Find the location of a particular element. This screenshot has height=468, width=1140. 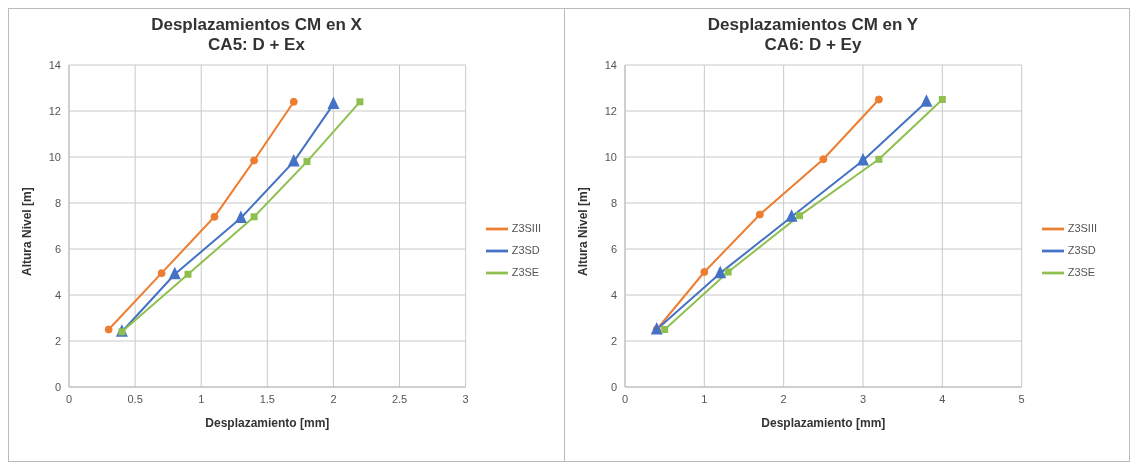

chart-title: Desplazamientos CM en Y is located at coordinates (813, 25).